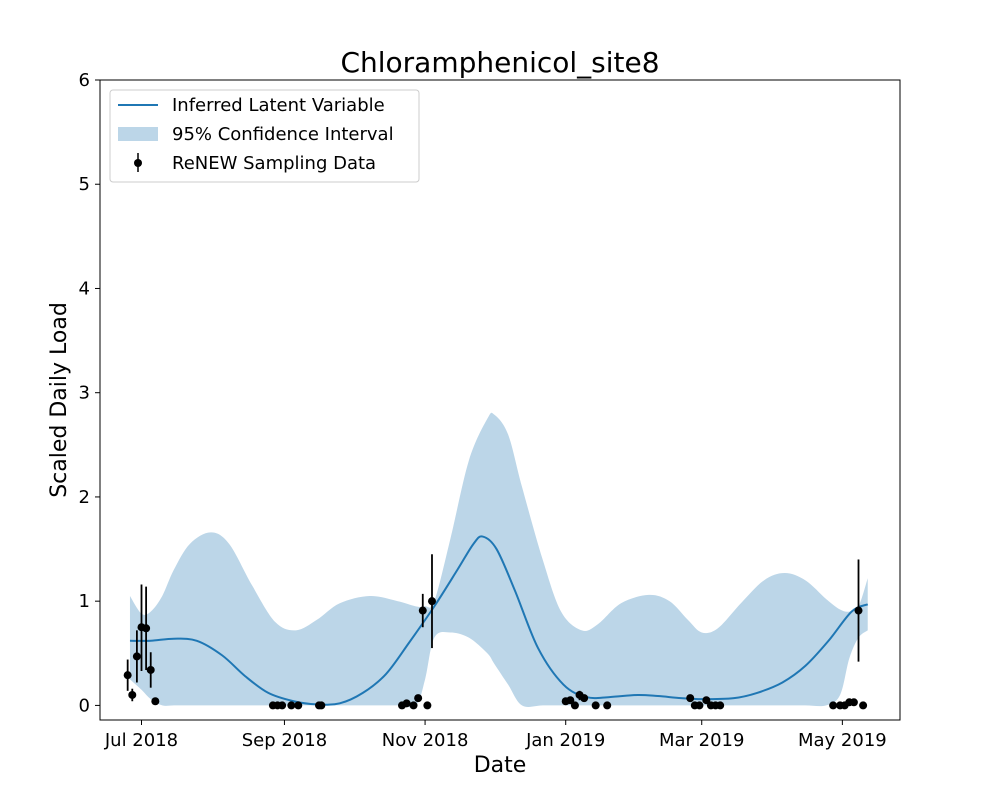  What do you see at coordinates (84, 601) in the screenshot?
I see `y-tick-label: 1` at bounding box center [84, 601].